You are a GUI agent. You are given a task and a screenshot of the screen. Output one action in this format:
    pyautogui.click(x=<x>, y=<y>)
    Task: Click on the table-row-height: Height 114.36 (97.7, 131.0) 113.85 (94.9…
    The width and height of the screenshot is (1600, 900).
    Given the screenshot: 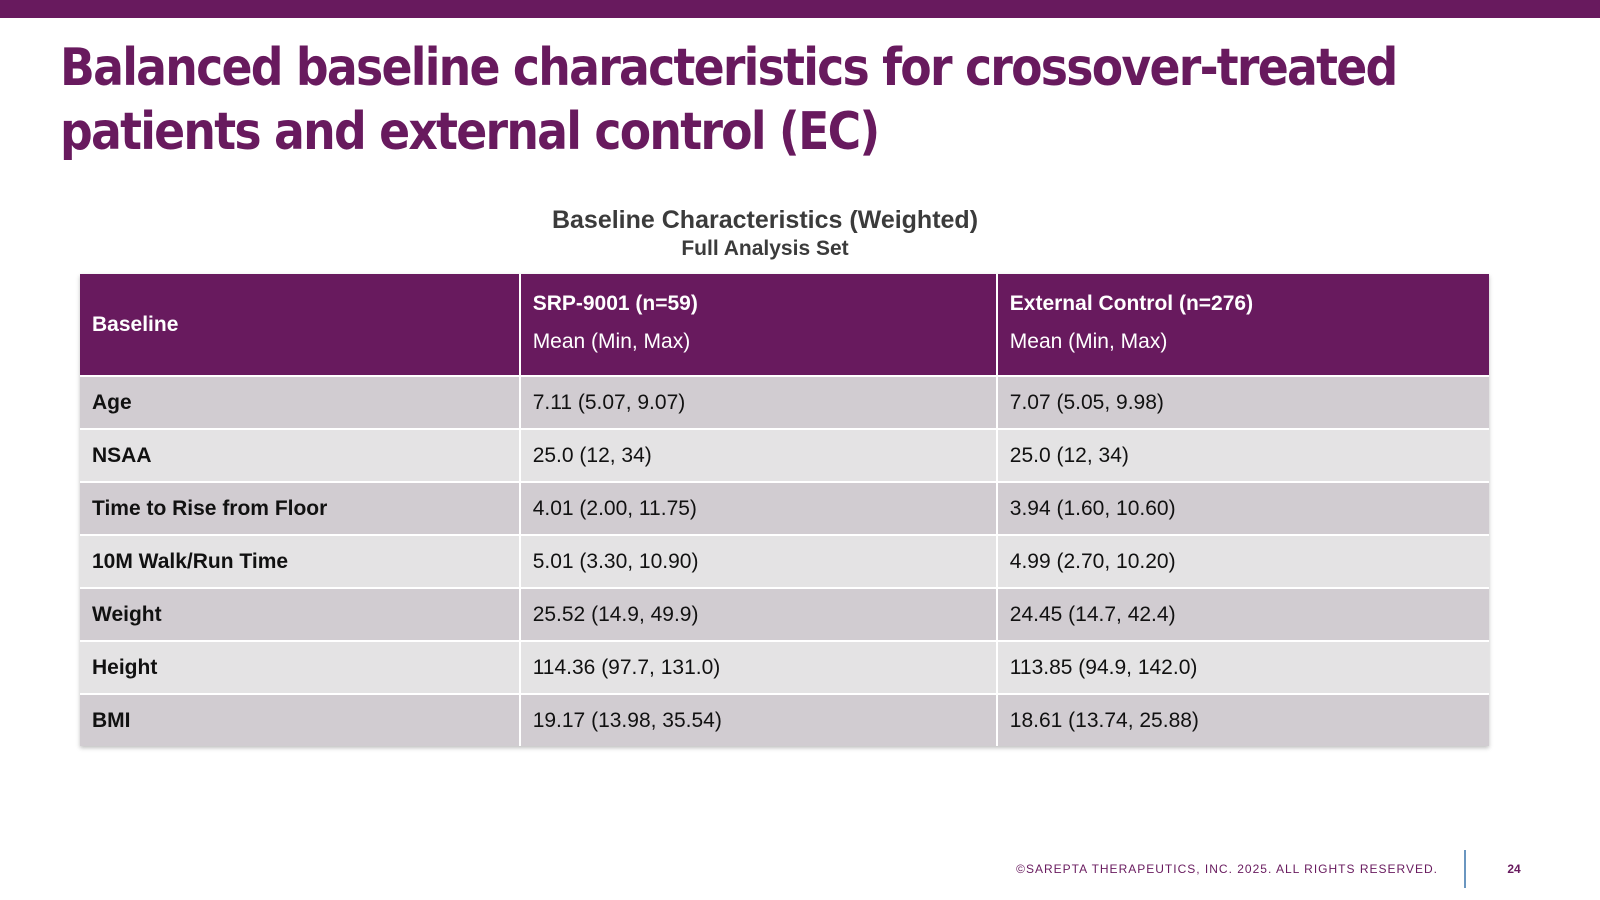 What is the action you would take?
    pyautogui.click(x=784, y=667)
    